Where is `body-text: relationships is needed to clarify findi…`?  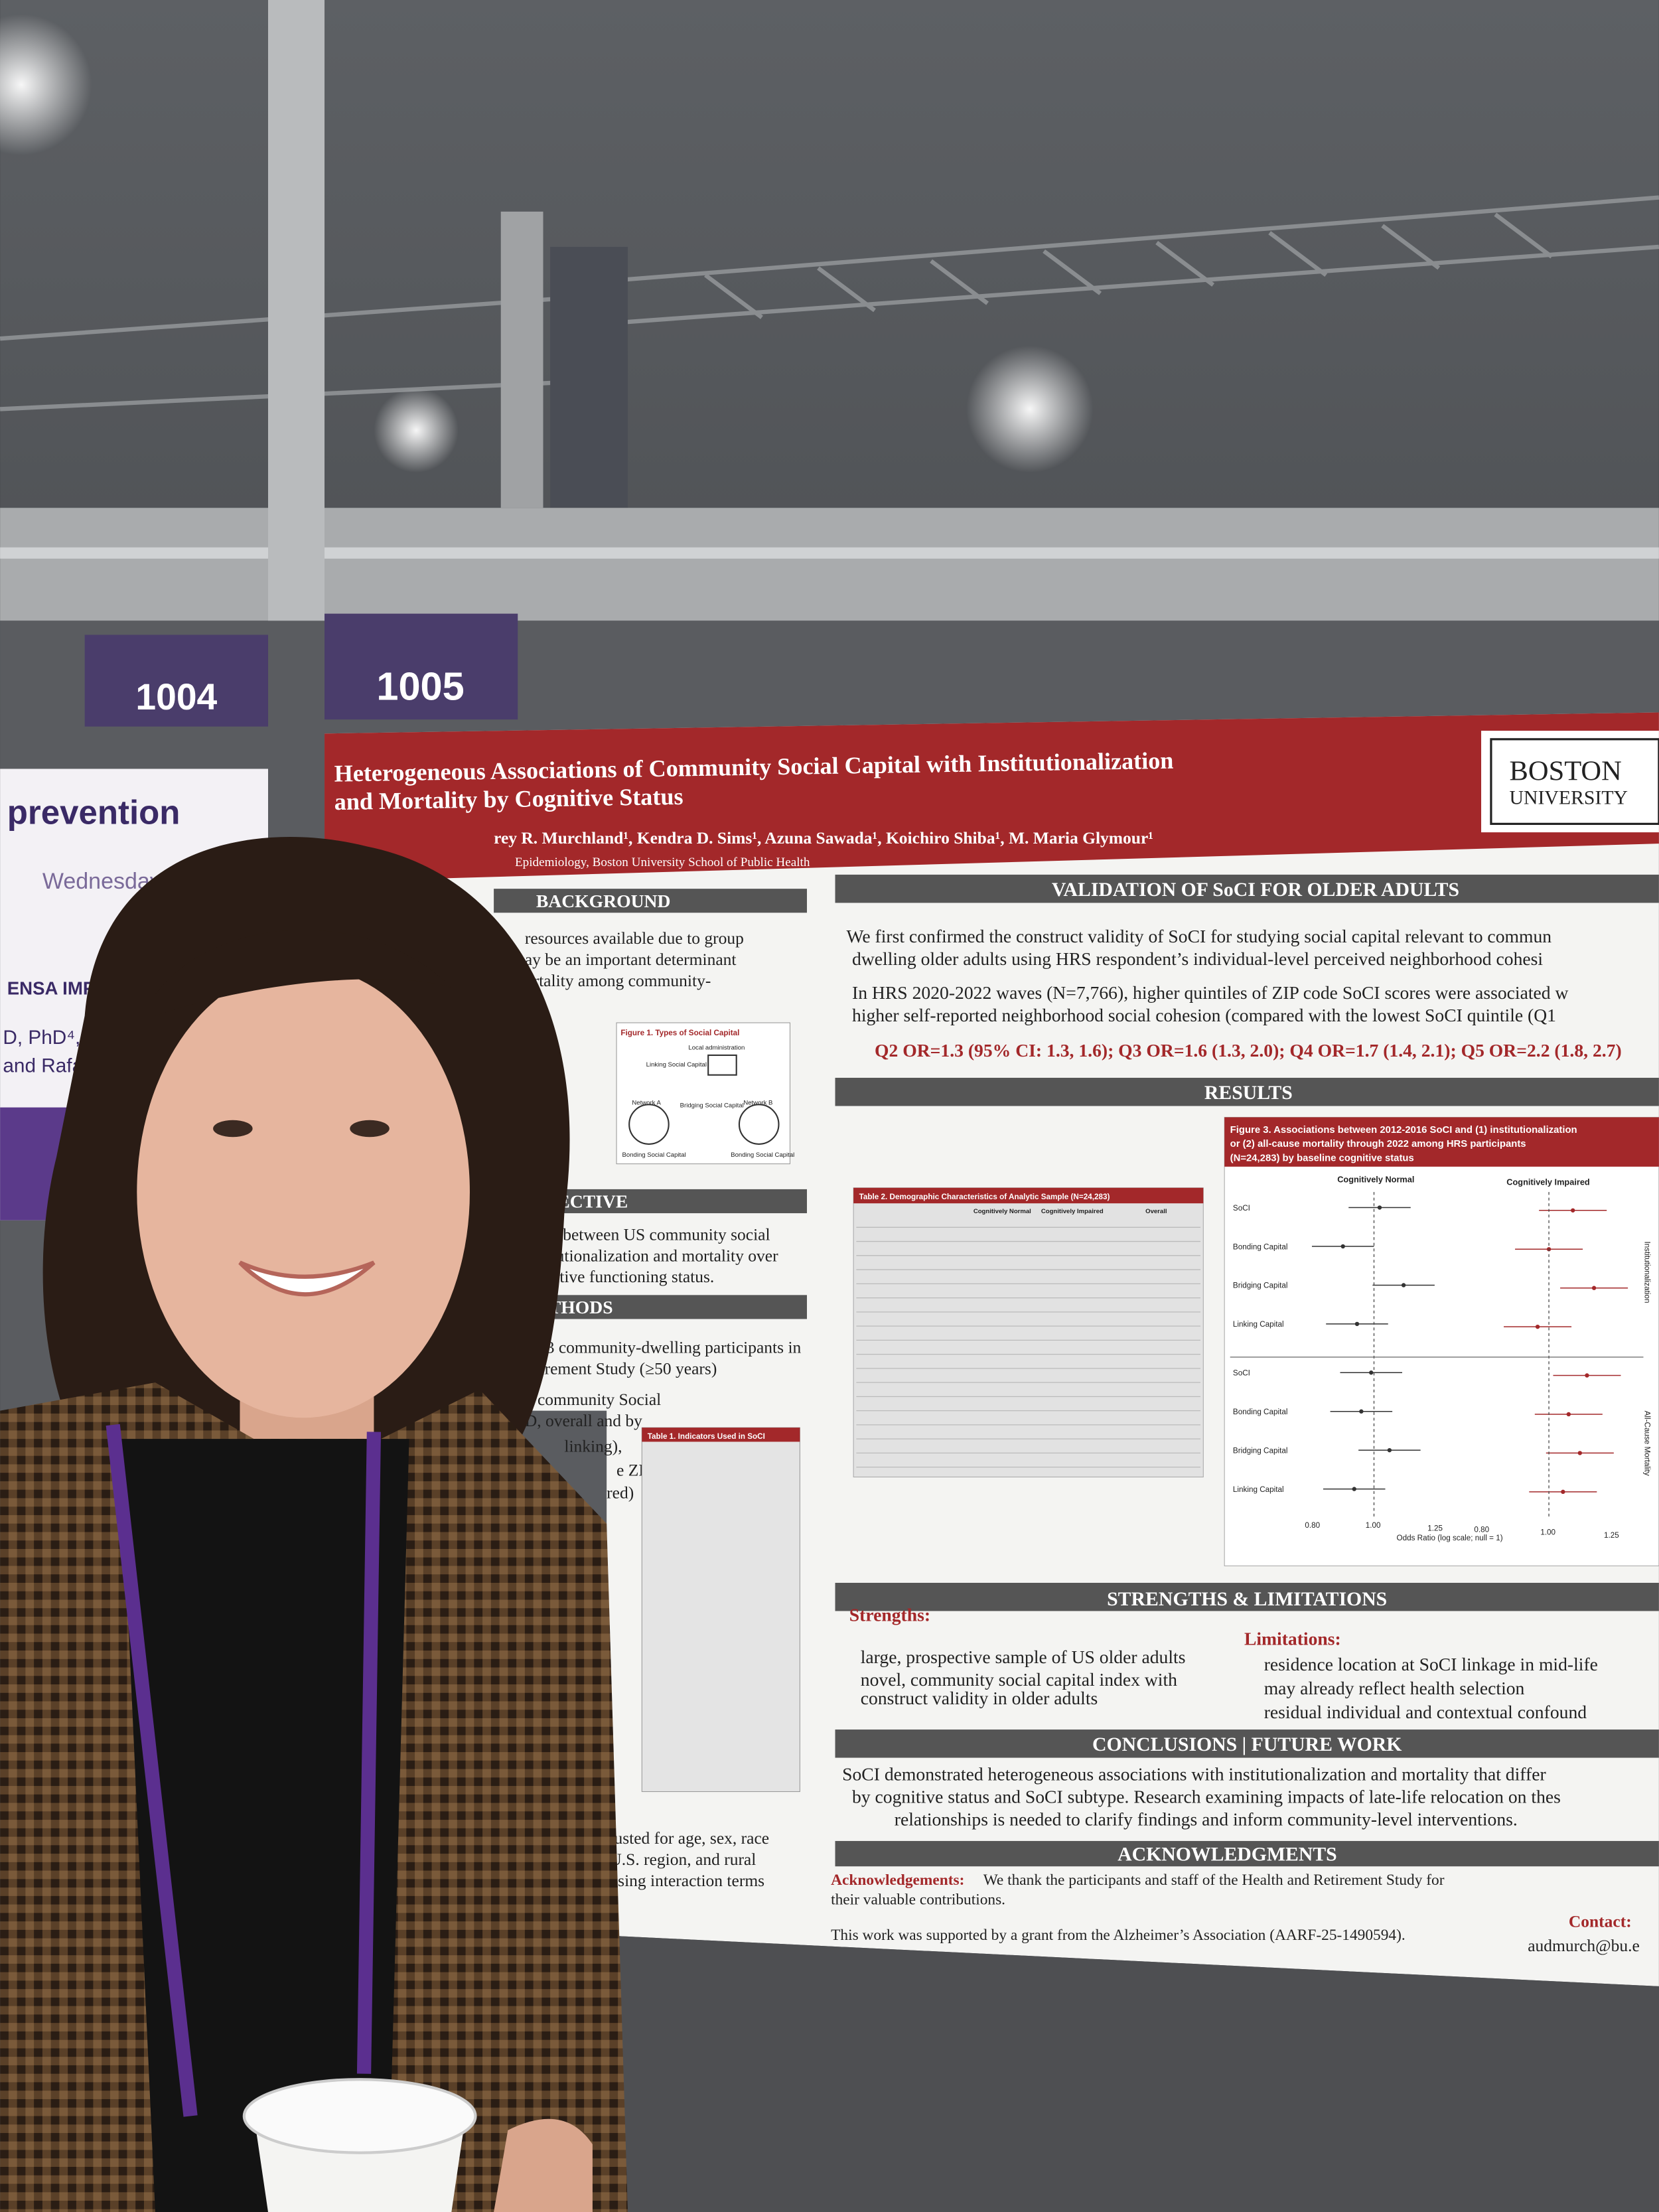 body-text: relationships is needed to clarify findi… is located at coordinates (1206, 1819).